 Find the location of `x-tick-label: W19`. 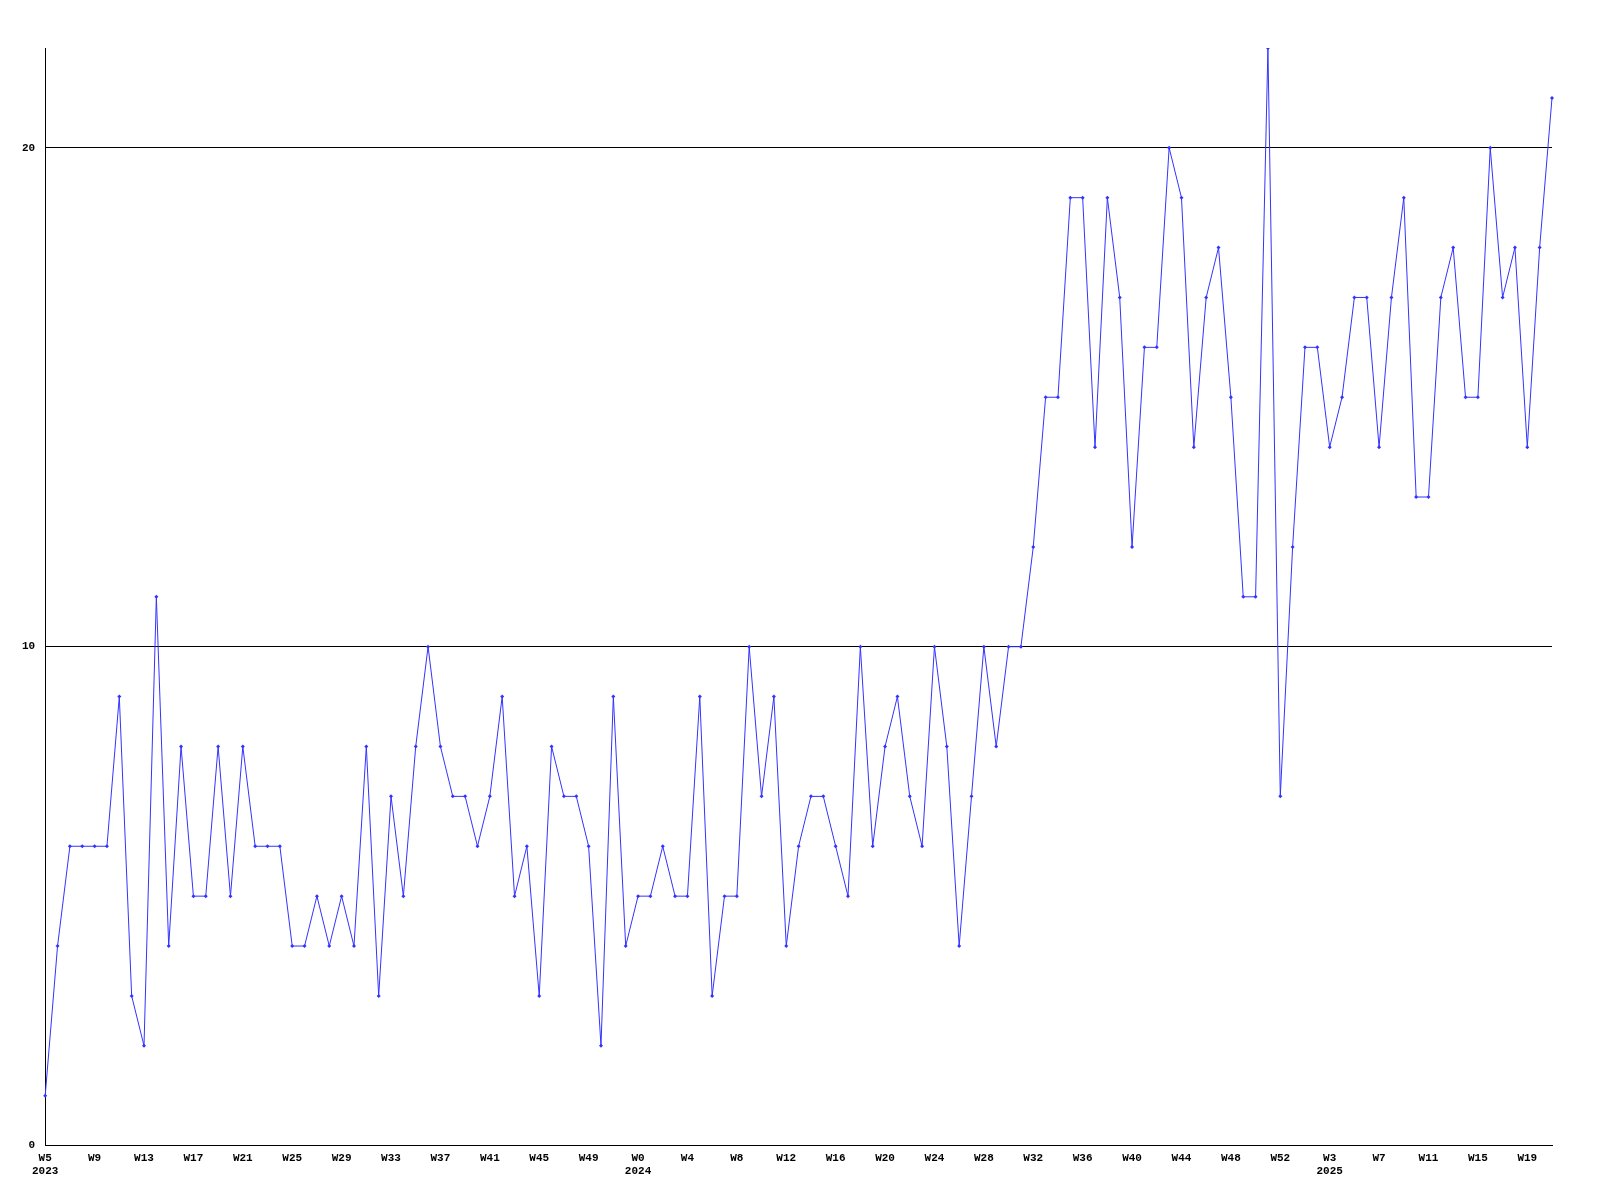

x-tick-label: W19 is located at coordinates (1527, 1157).